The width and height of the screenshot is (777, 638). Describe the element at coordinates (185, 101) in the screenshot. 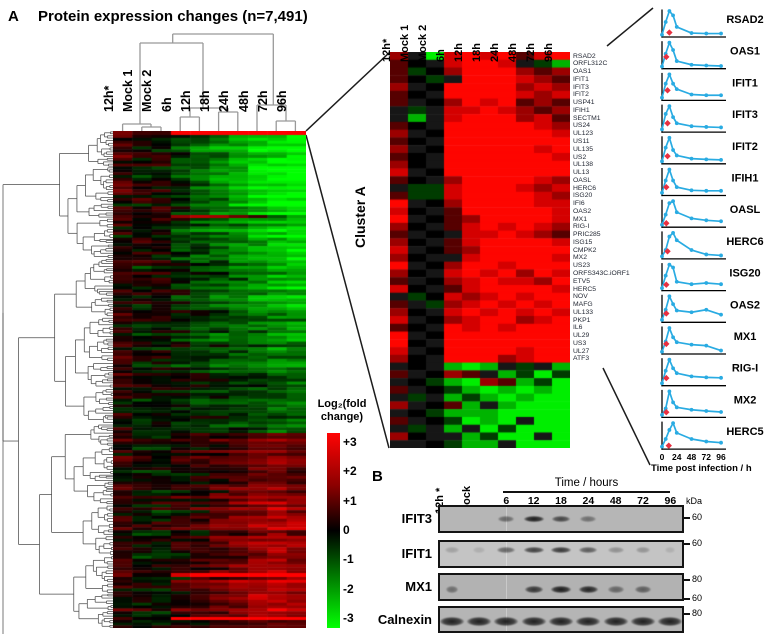

I see `main-column-label: 12h` at that location.